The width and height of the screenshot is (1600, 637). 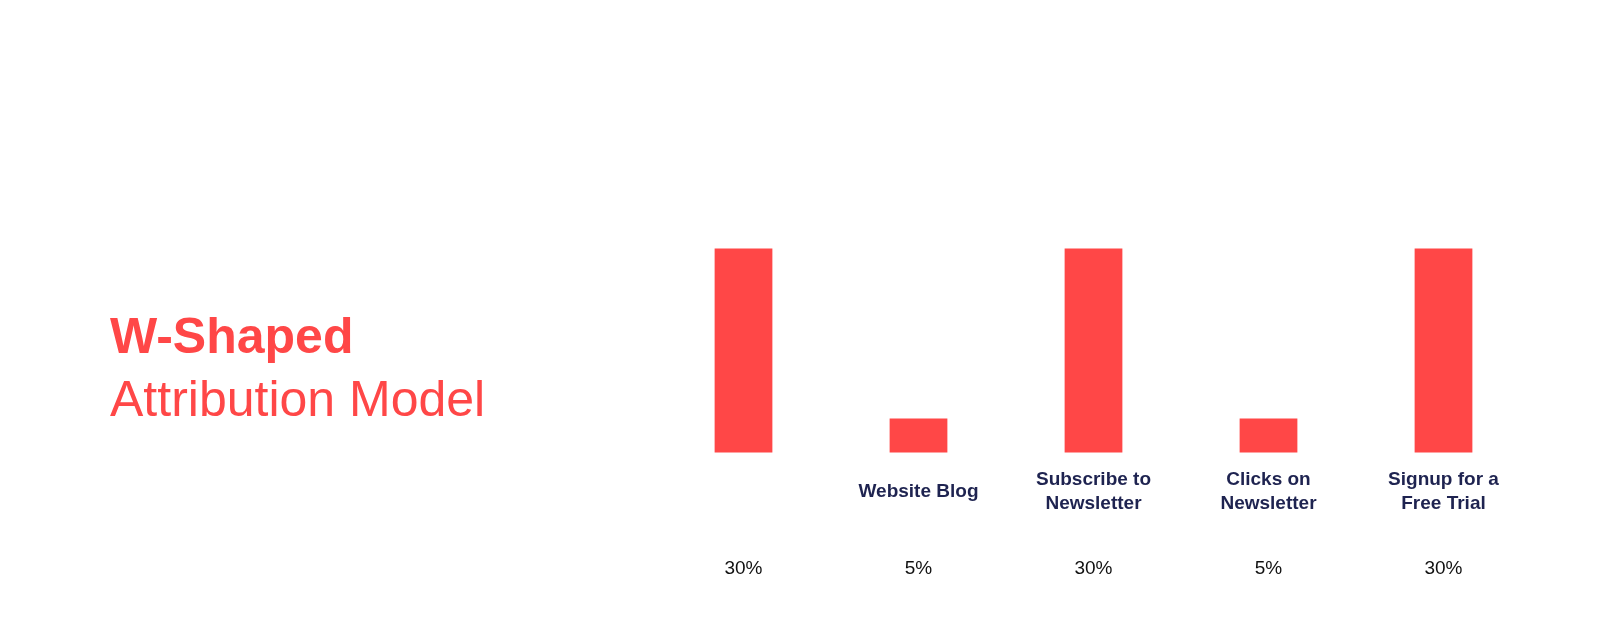 I want to click on x-tick-label: Clicks on Newsletter, so click(x=1269, y=490).